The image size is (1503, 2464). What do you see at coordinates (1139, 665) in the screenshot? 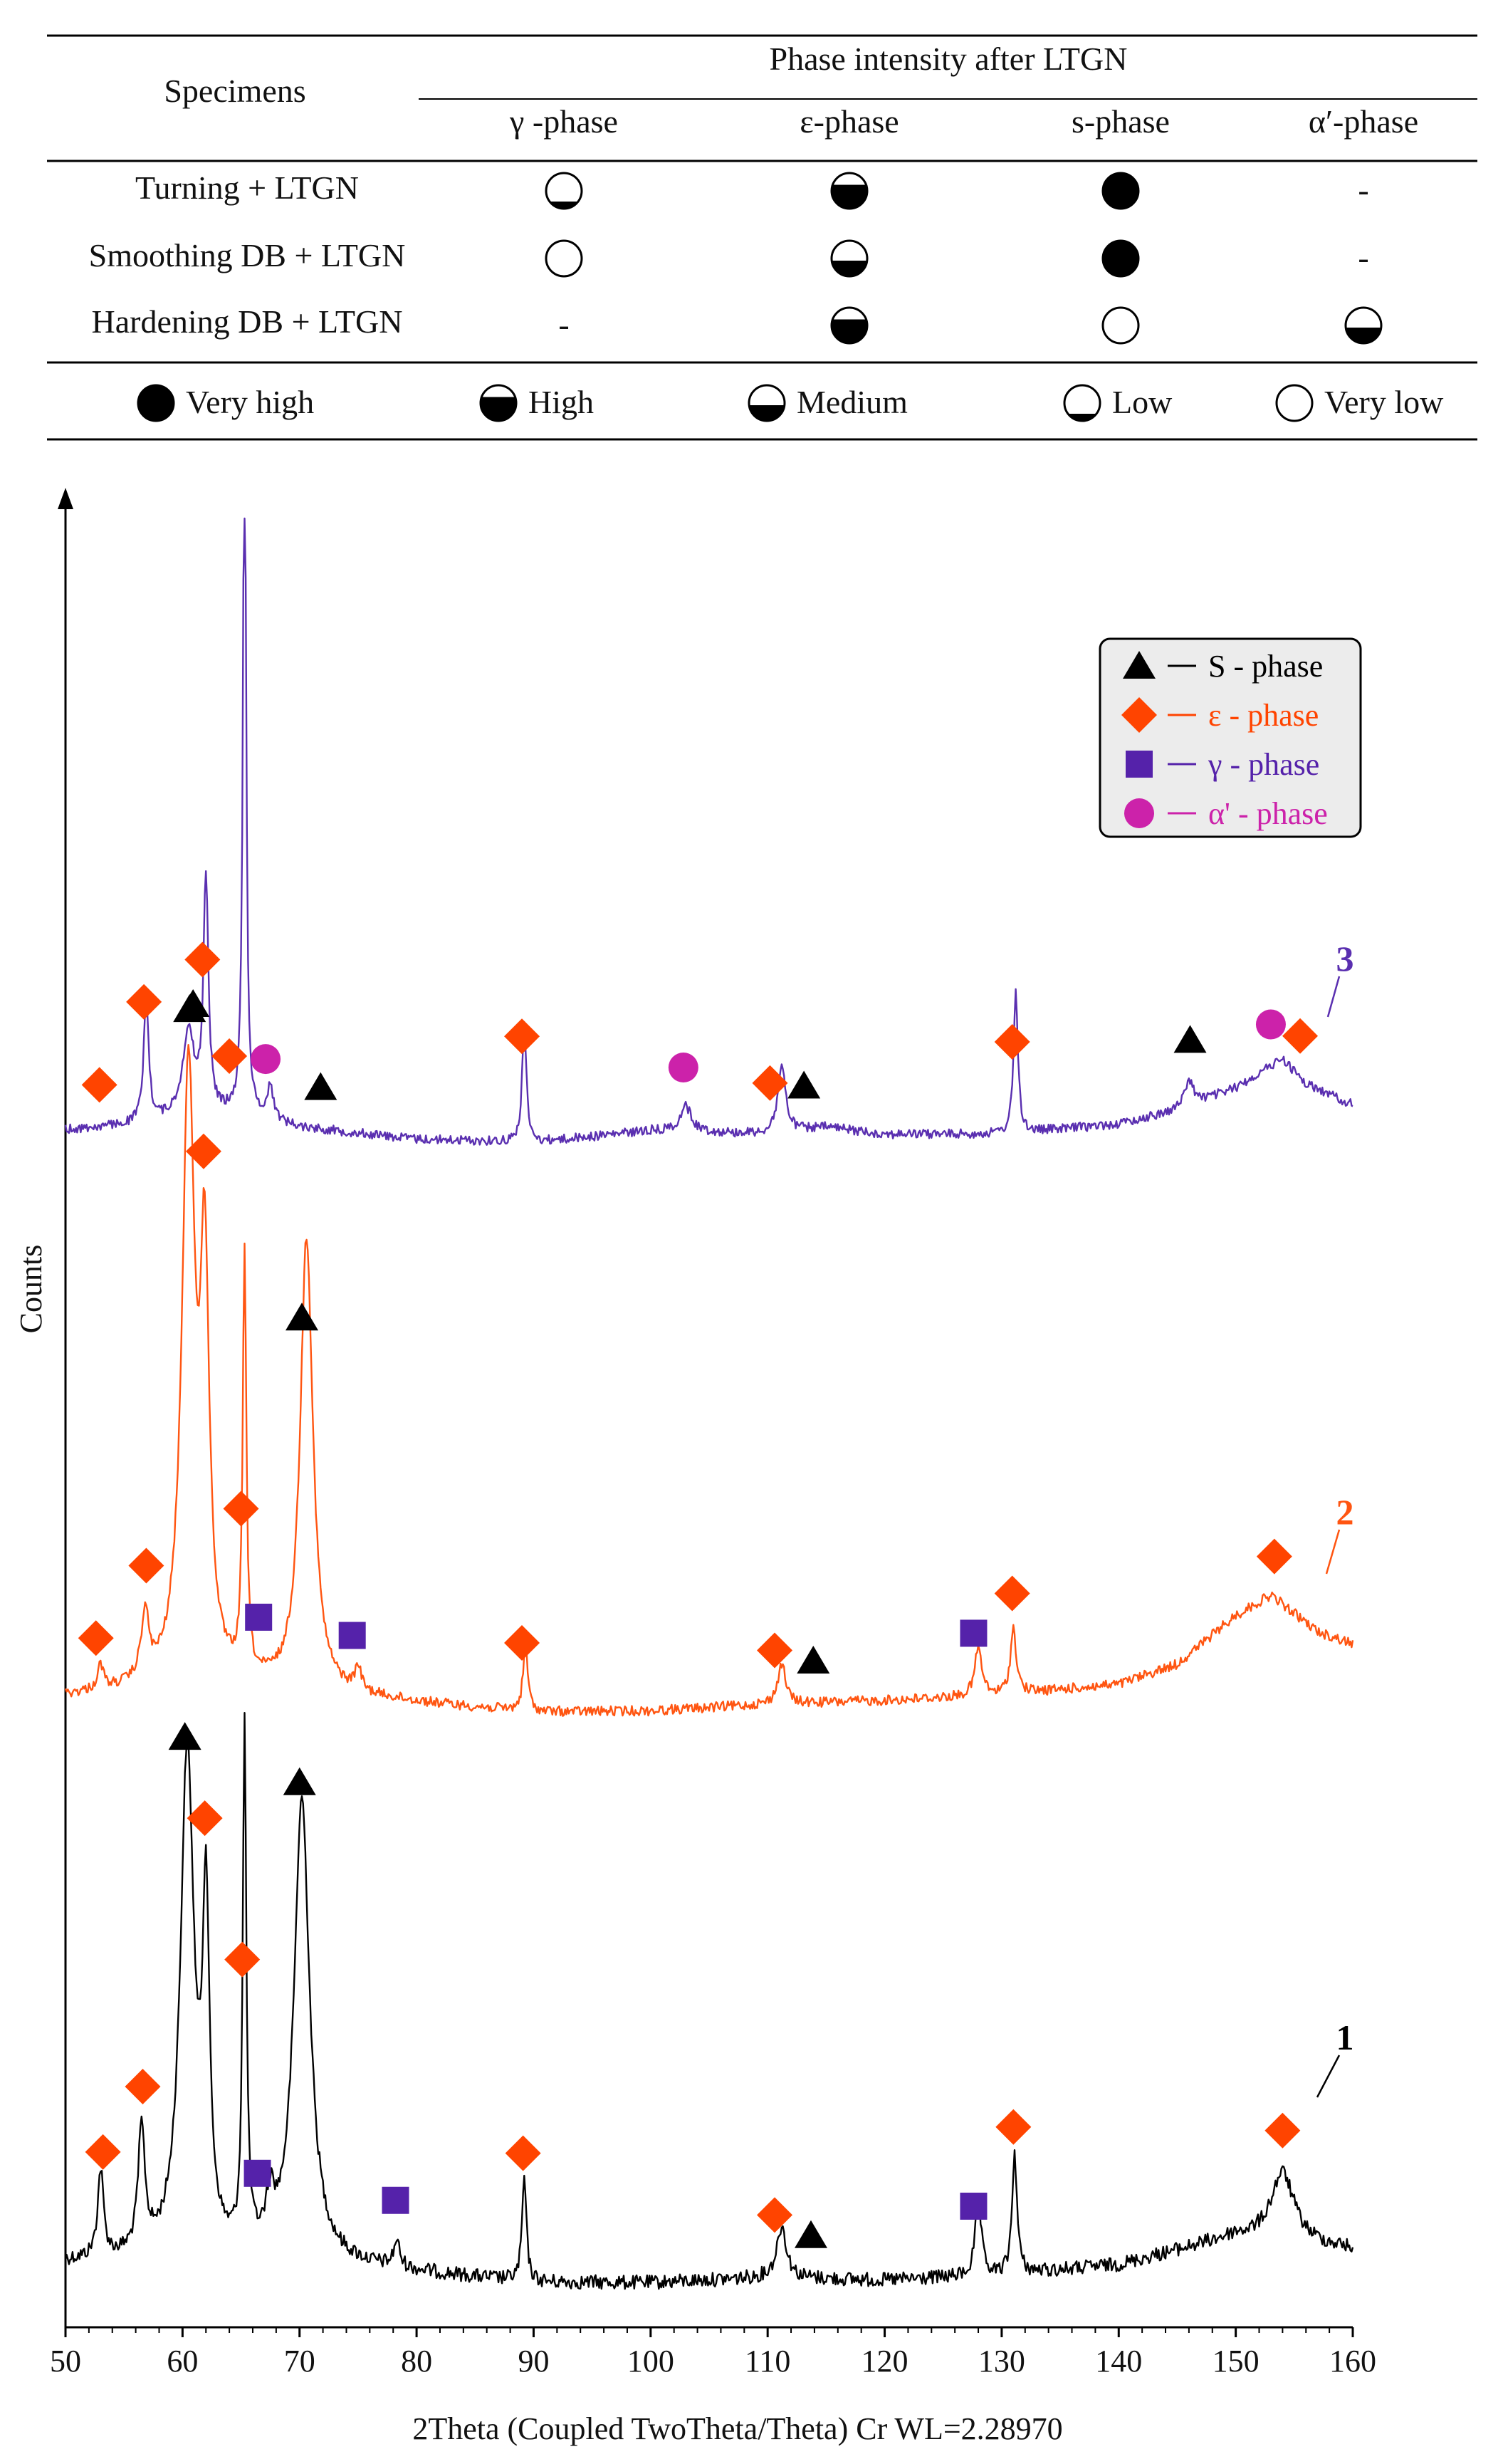
I see `legend-triangle-icon` at bounding box center [1139, 665].